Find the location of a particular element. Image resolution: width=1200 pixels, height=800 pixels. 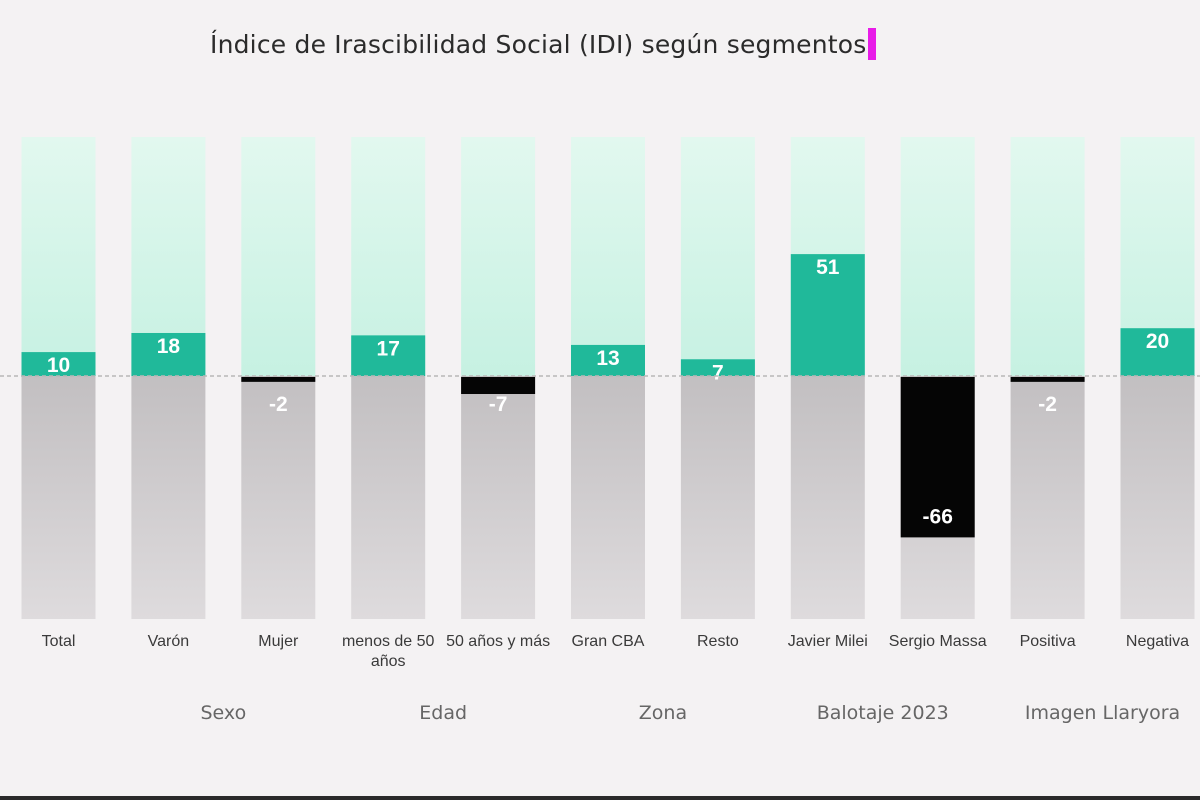

bar-negativa is located at coordinates (1157, 352).